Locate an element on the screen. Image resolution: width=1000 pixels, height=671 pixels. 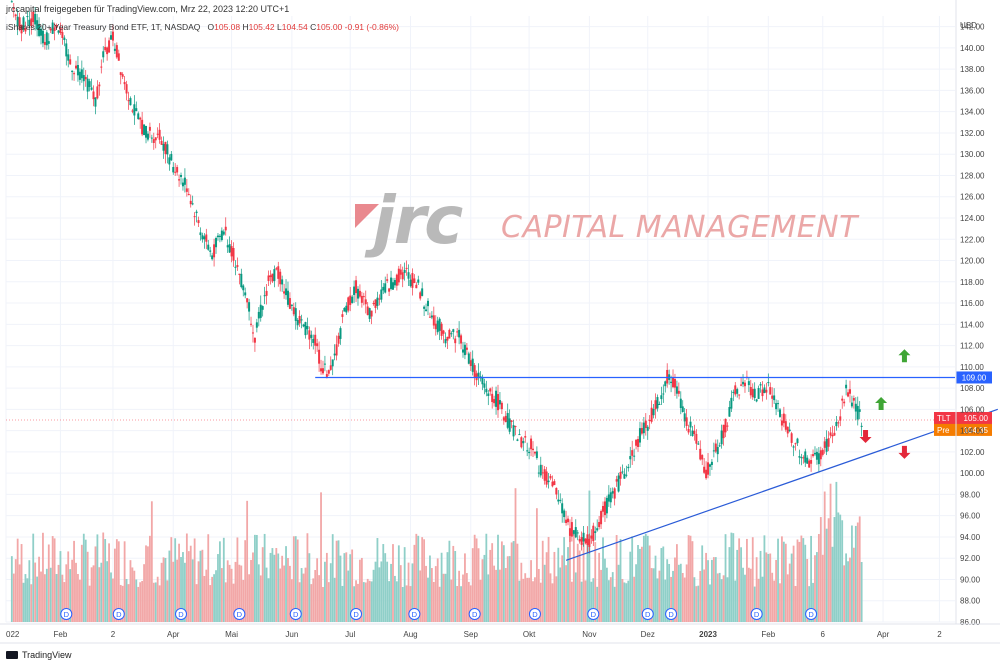
change-value: -0.91 (-0.86%) is located at coordinates (371, 27).